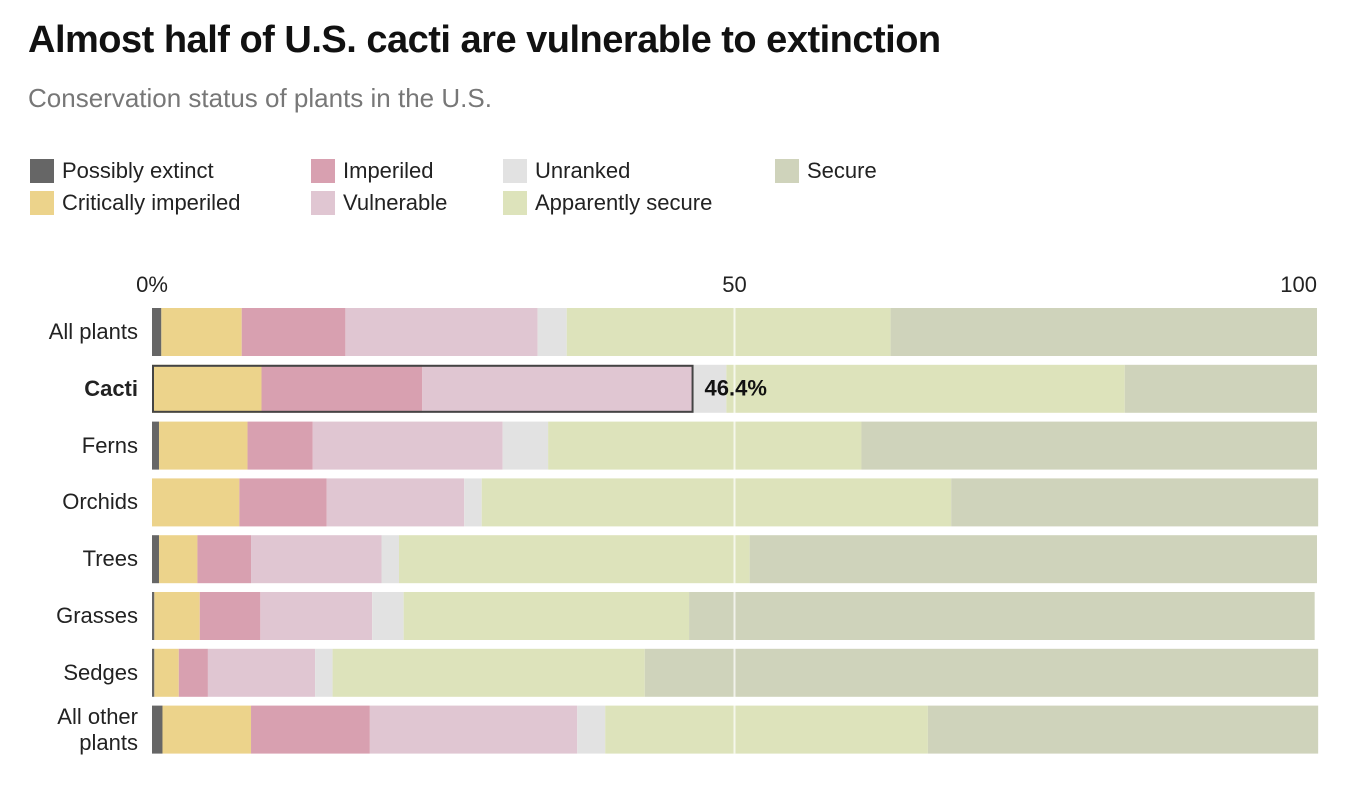 The height and width of the screenshot is (794, 1368). What do you see at coordinates (93, 331) in the screenshot?
I see `category-label: All plants` at bounding box center [93, 331].